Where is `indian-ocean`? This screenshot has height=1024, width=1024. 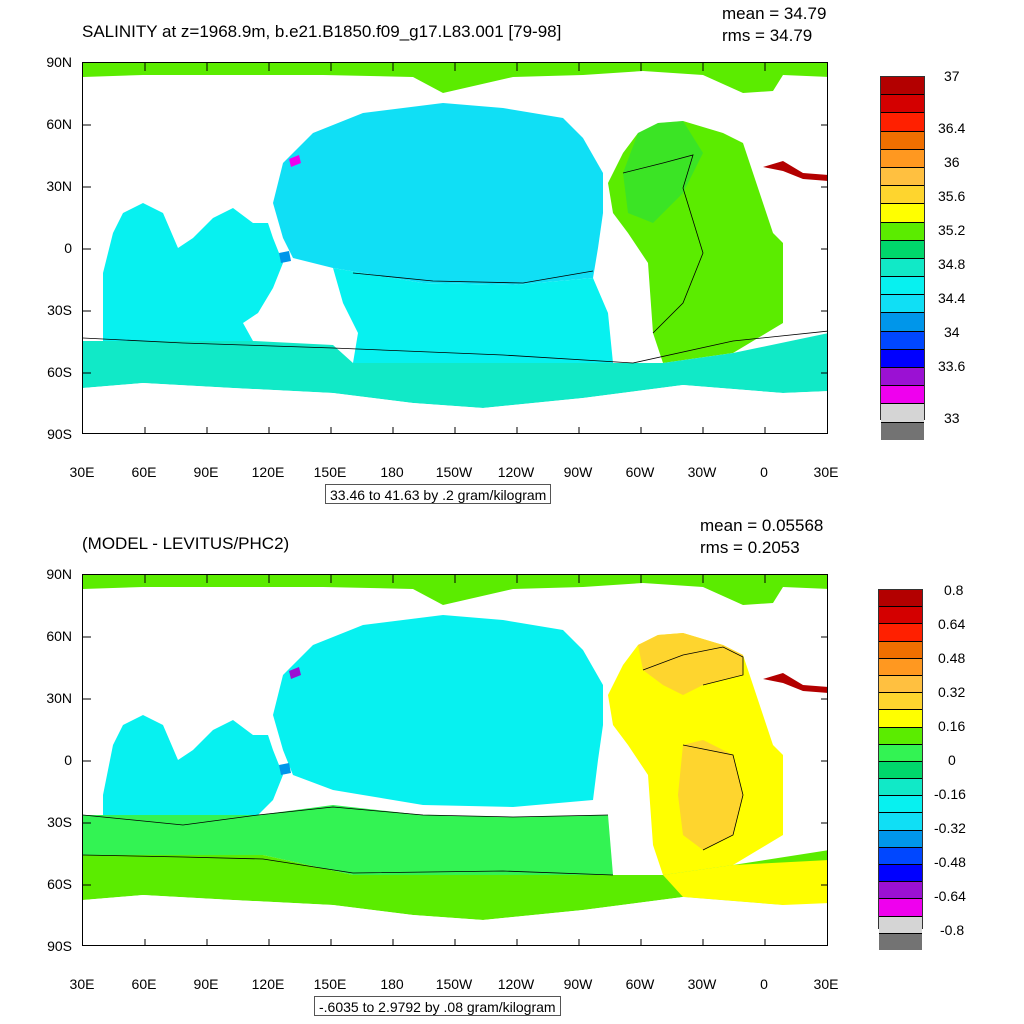
indian-ocean is located at coordinates (193, 272).